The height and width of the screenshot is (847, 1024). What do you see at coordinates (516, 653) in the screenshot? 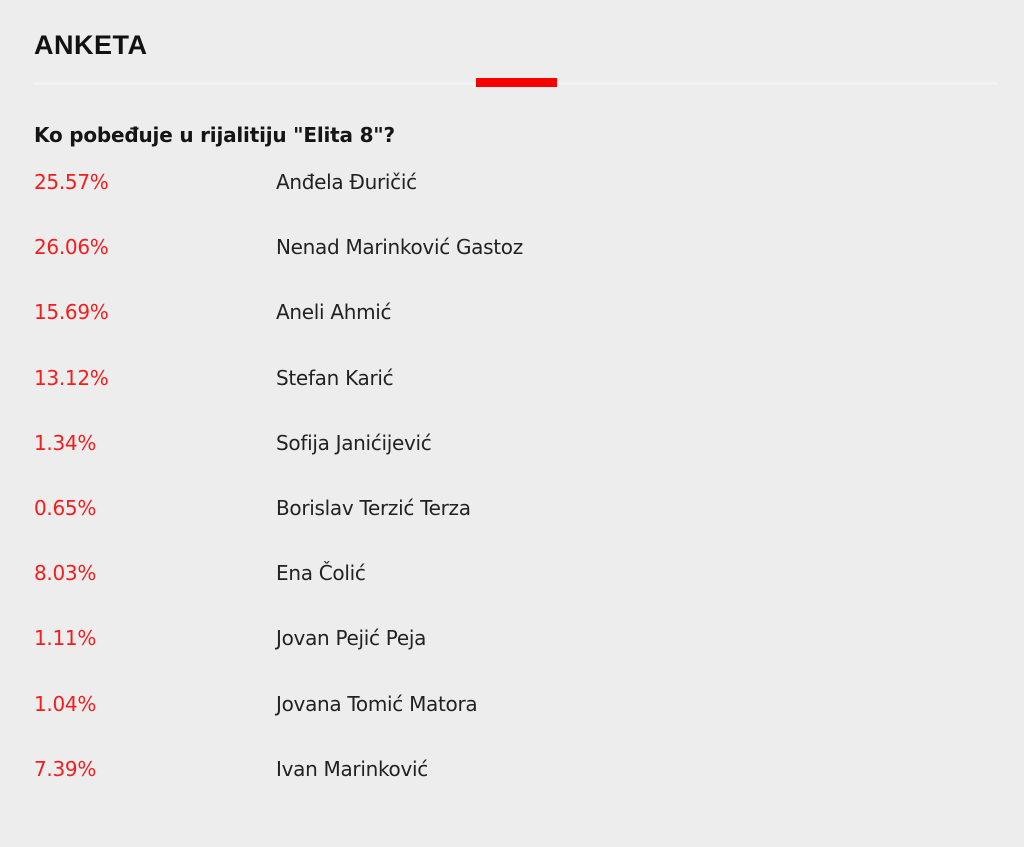
I see `poll-result-row: 1.11% Jovan Pejić Peja` at bounding box center [516, 653].